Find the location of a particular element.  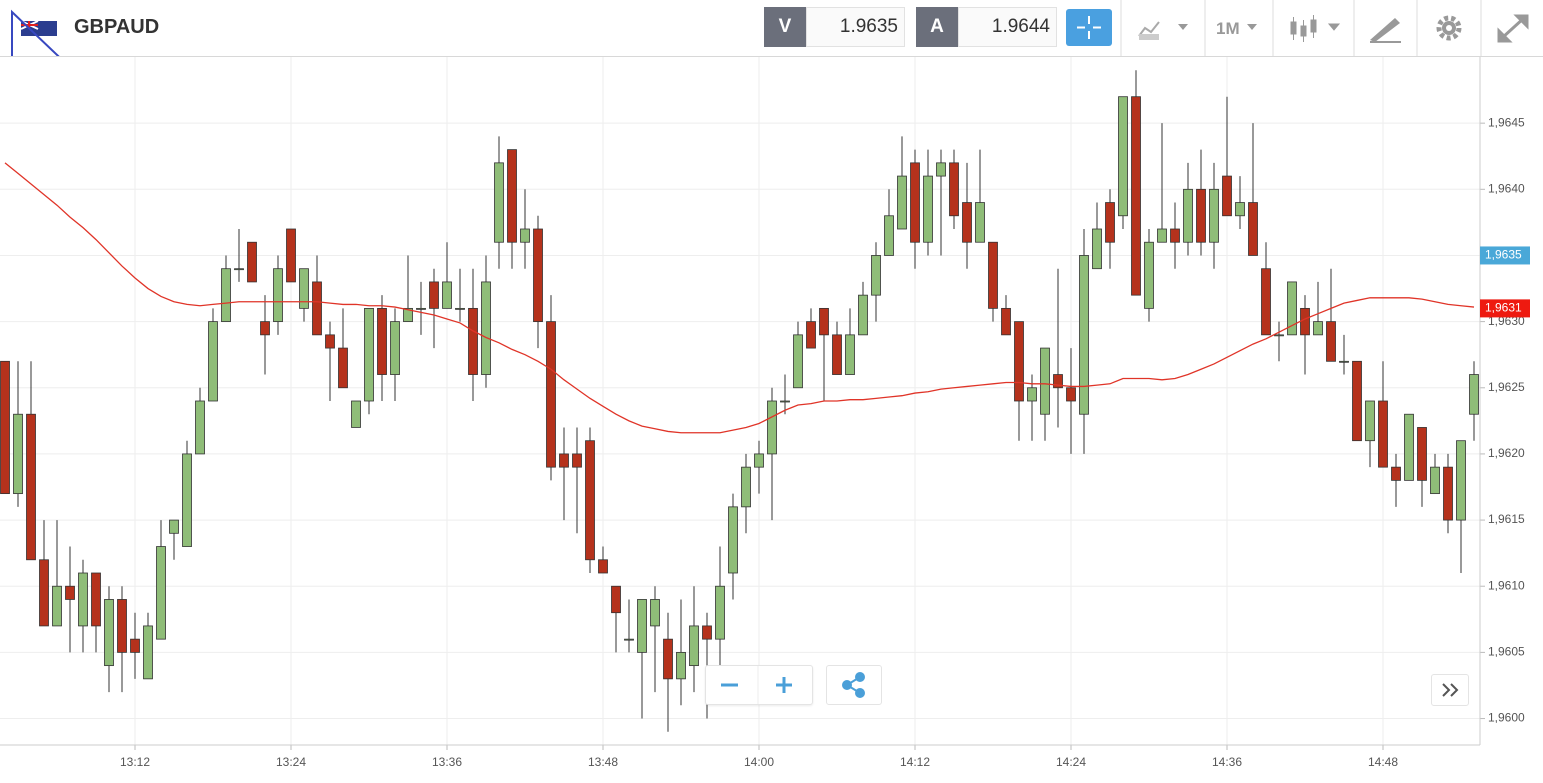

x-tick-label: 14:00 is located at coordinates (759, 762).